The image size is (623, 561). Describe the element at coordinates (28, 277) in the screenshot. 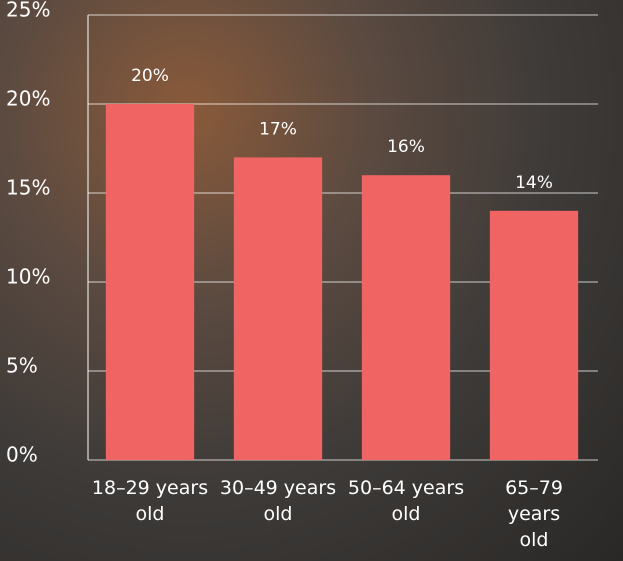

I see `y-tick-label: 10%` at that location.